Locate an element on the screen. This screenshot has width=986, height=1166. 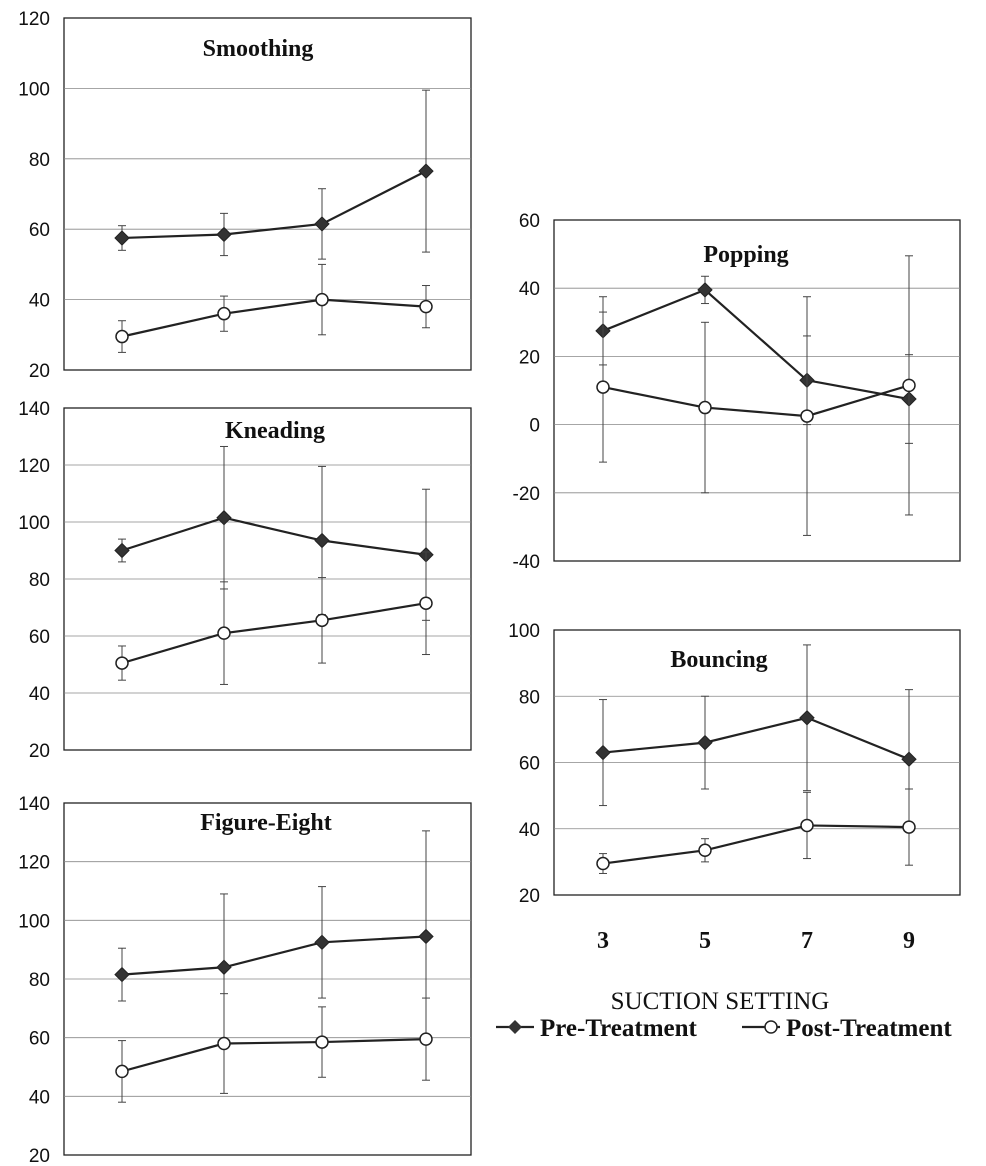
panel-smoothing: 20 40 60 80 100 120 Smoothing is located at coordinates (245, 195).